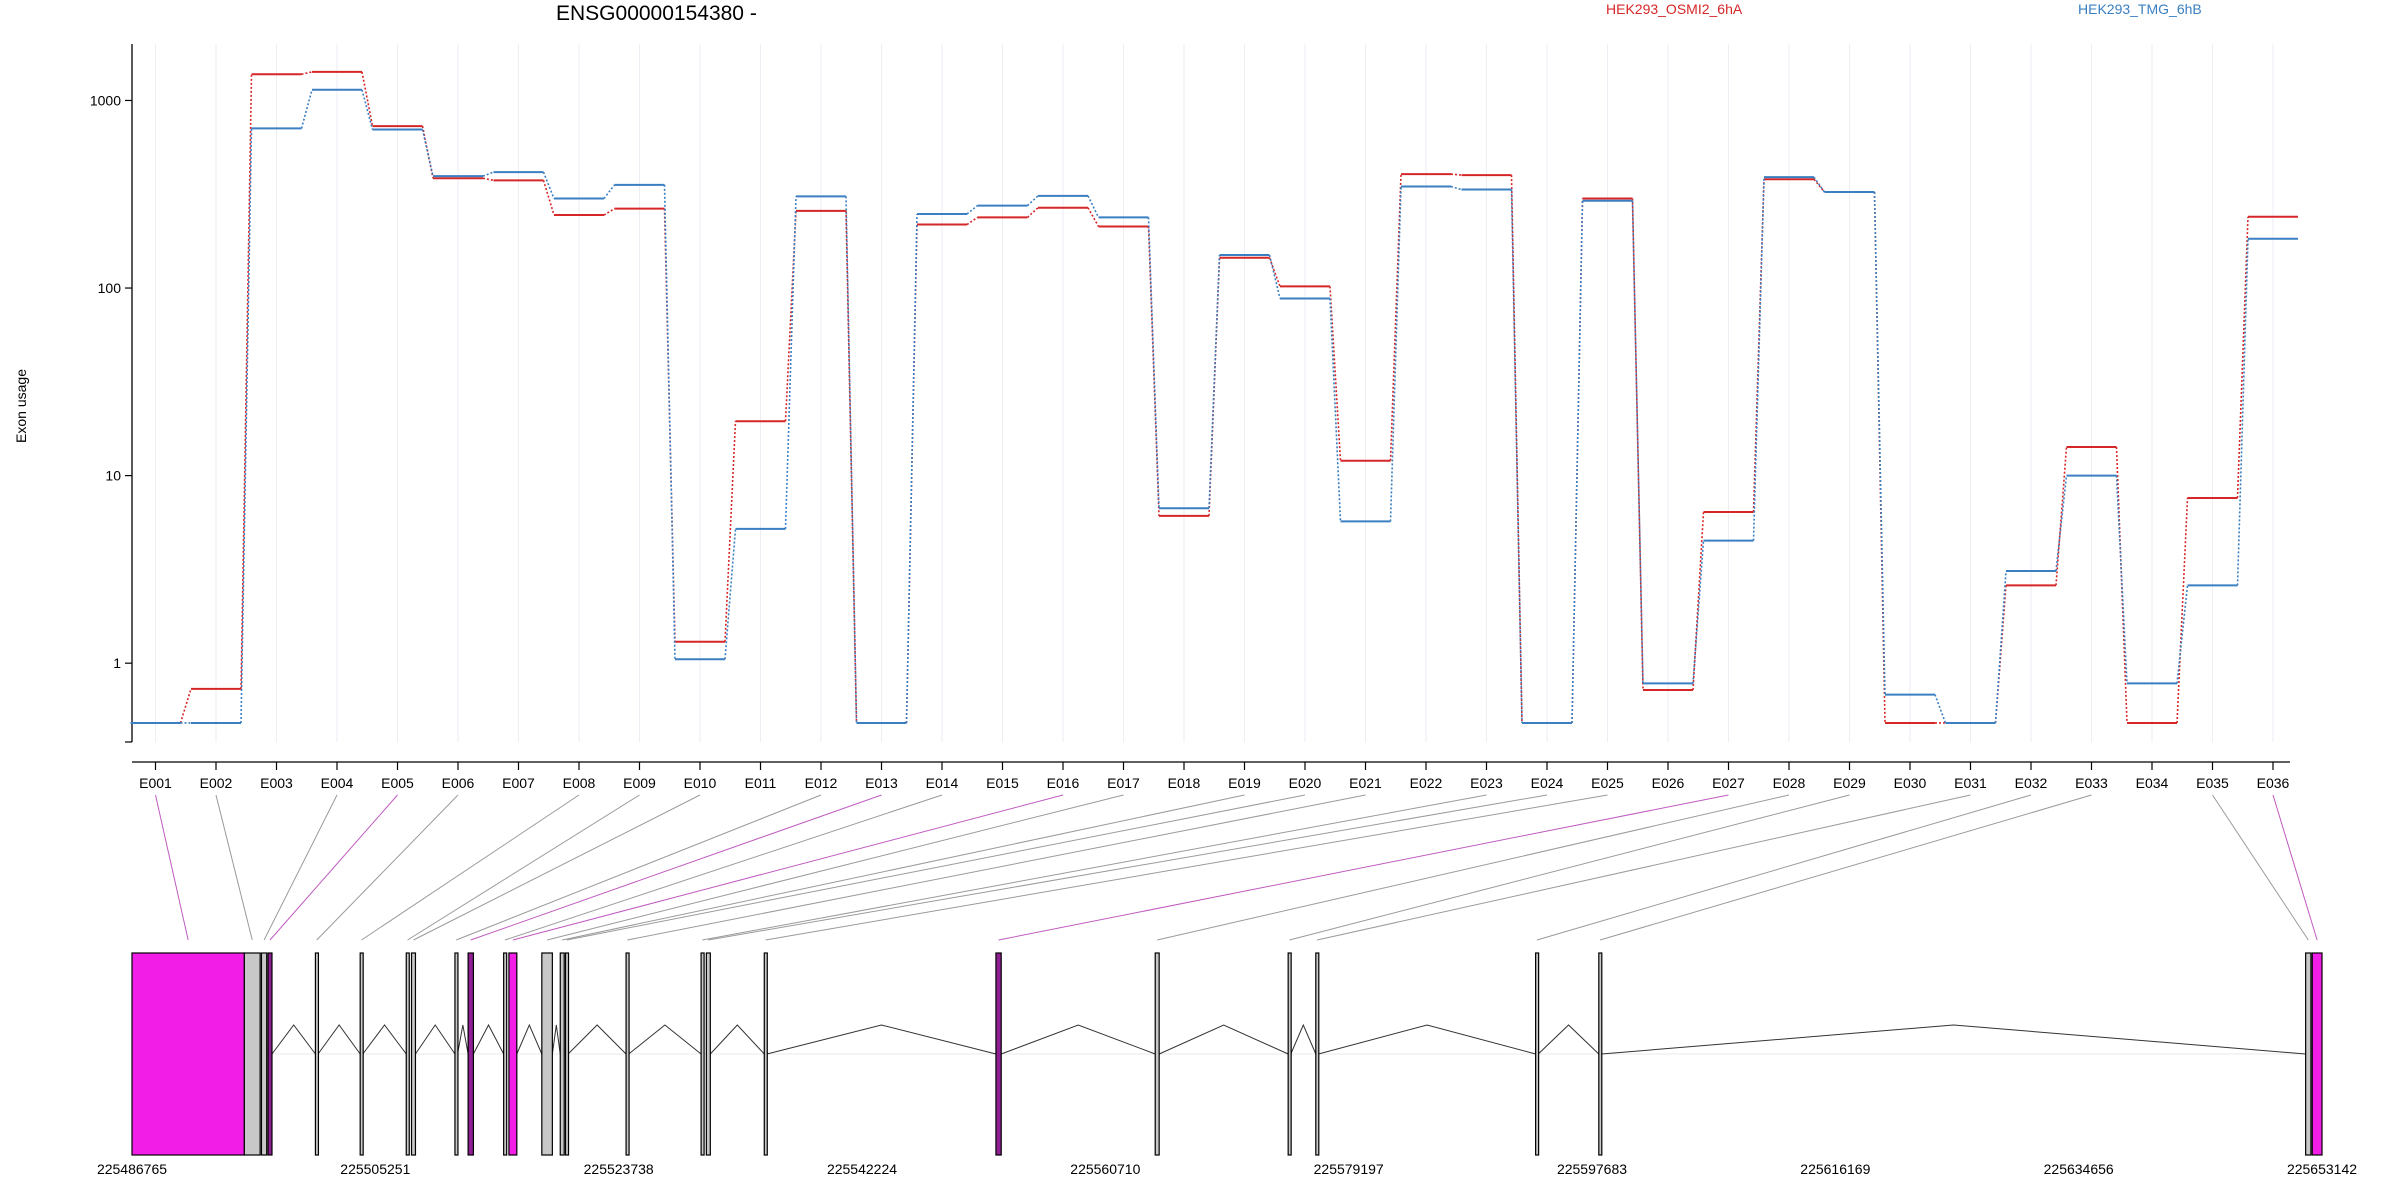 This screenshot has width=2400, height=1200. Describe the element at coordinates (1426, 783) in the screenshot. I see `x-tick-label-e022: E022` at that location.